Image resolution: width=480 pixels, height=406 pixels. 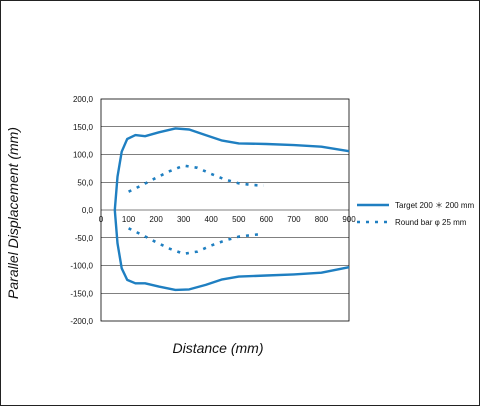 What do you see at coordinates (322, 219) in the screenshot?
I see `x-tick-label: 800` at bounding box center [322, 219].